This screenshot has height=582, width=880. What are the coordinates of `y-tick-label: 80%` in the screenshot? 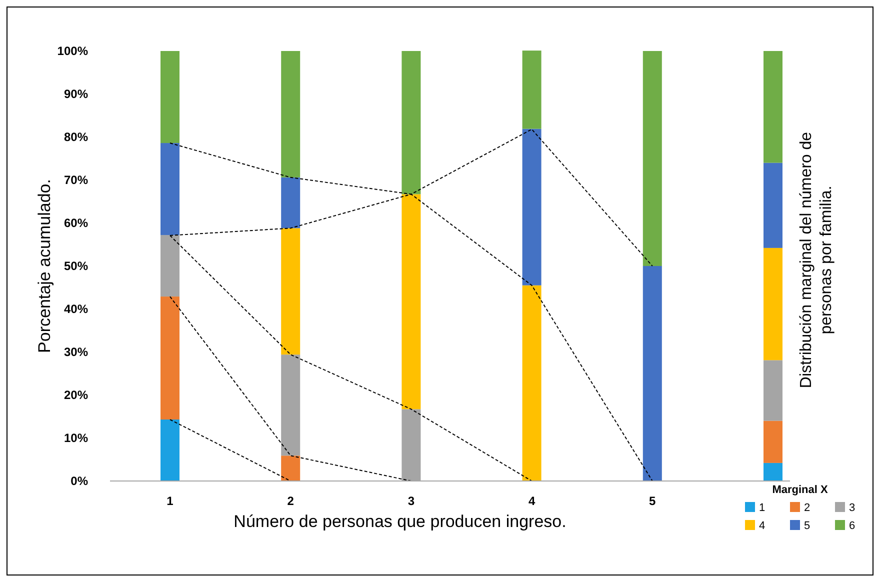 It's located at (76, 137).